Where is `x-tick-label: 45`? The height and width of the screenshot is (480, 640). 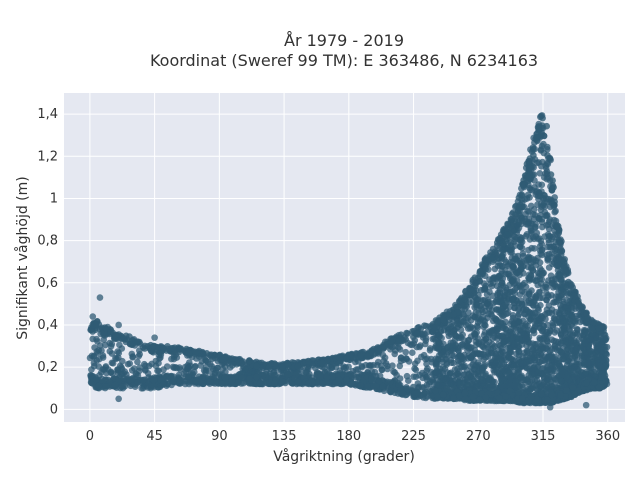 x-tick-label: 45 is located at coordinates (154, 436).